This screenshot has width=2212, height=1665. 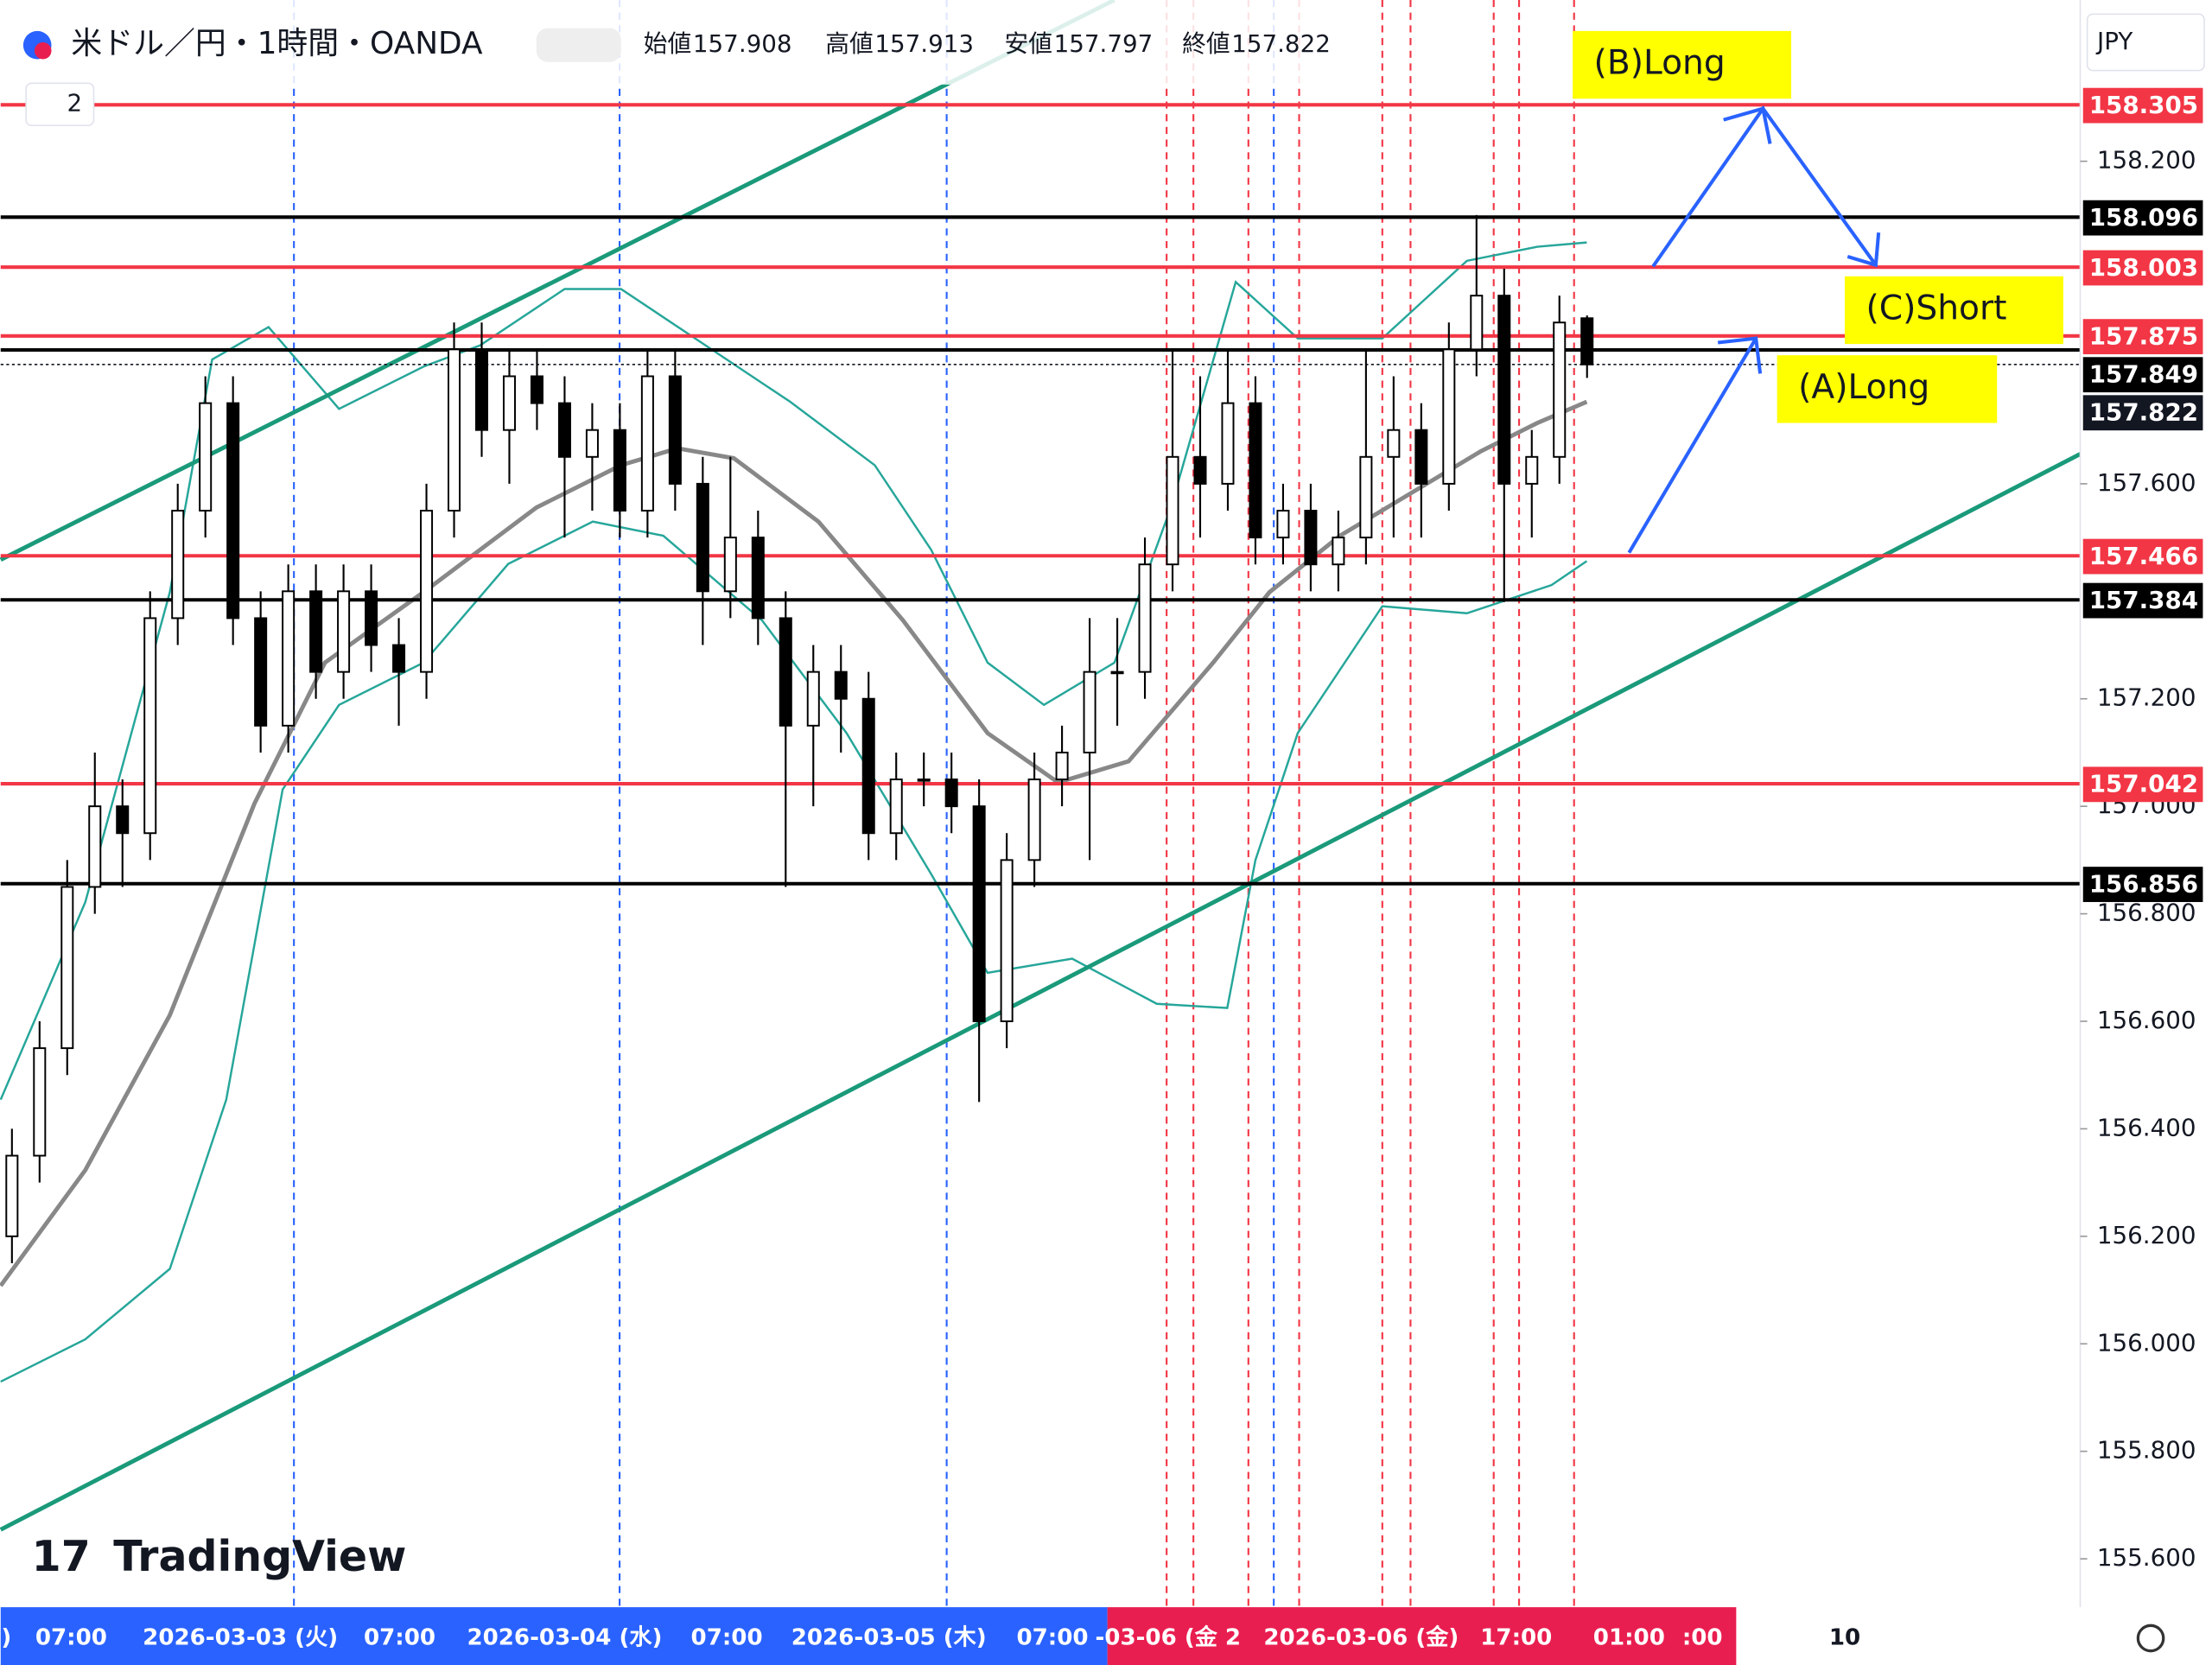 I want to click on indicator-toggle, so click(x=60, y=104).